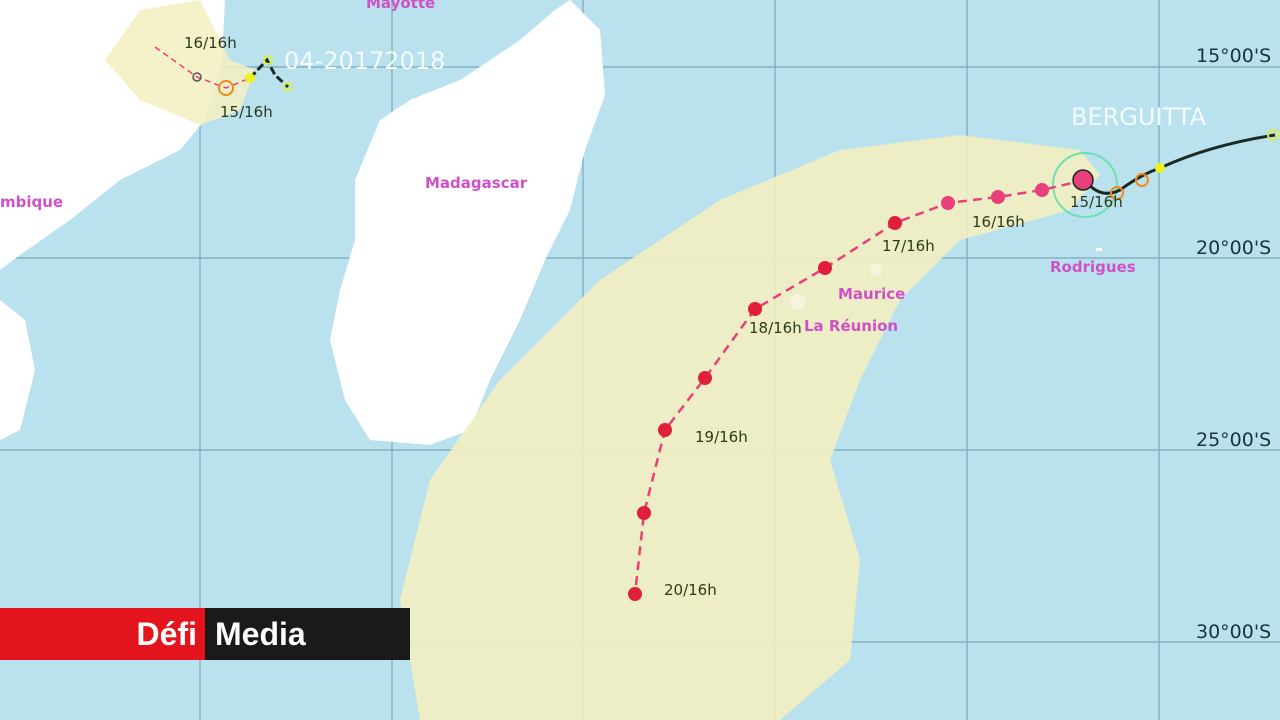 The image size is (1280, 720). What do you see at coordinates (202, 67) in the screenshot?
I see `storm-04-forecast-track` at bounding box center [202, 67].